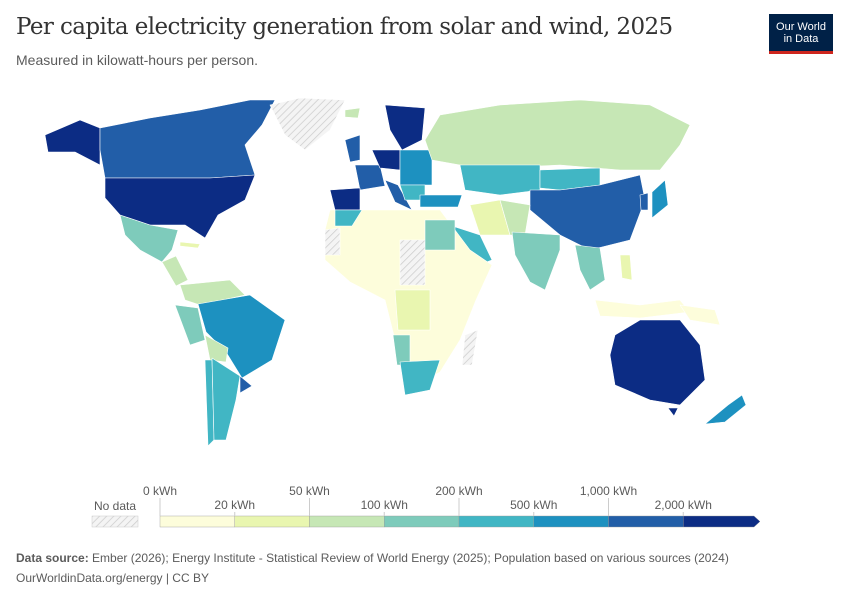  I want to click on region-south-africa, so click(420, 377).